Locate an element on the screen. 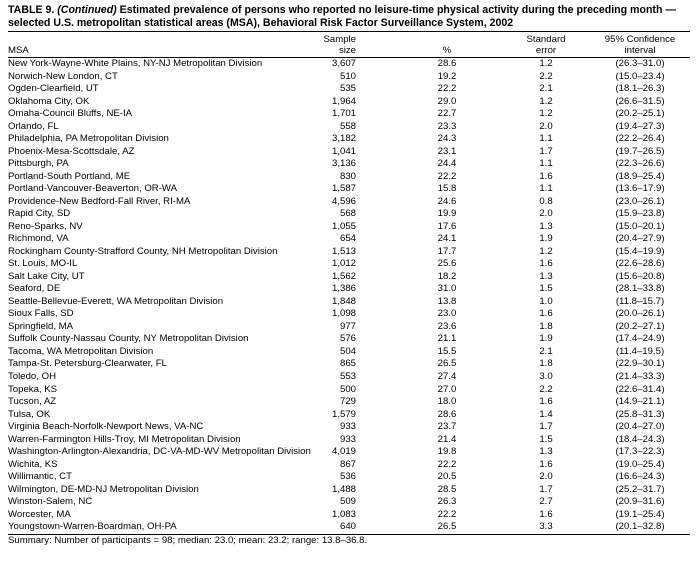 The height and width of the screenshot is (561, 698). msa-name: Youngstown-Warren-Boardman, OH-PA is located at coordinates (92, 527).